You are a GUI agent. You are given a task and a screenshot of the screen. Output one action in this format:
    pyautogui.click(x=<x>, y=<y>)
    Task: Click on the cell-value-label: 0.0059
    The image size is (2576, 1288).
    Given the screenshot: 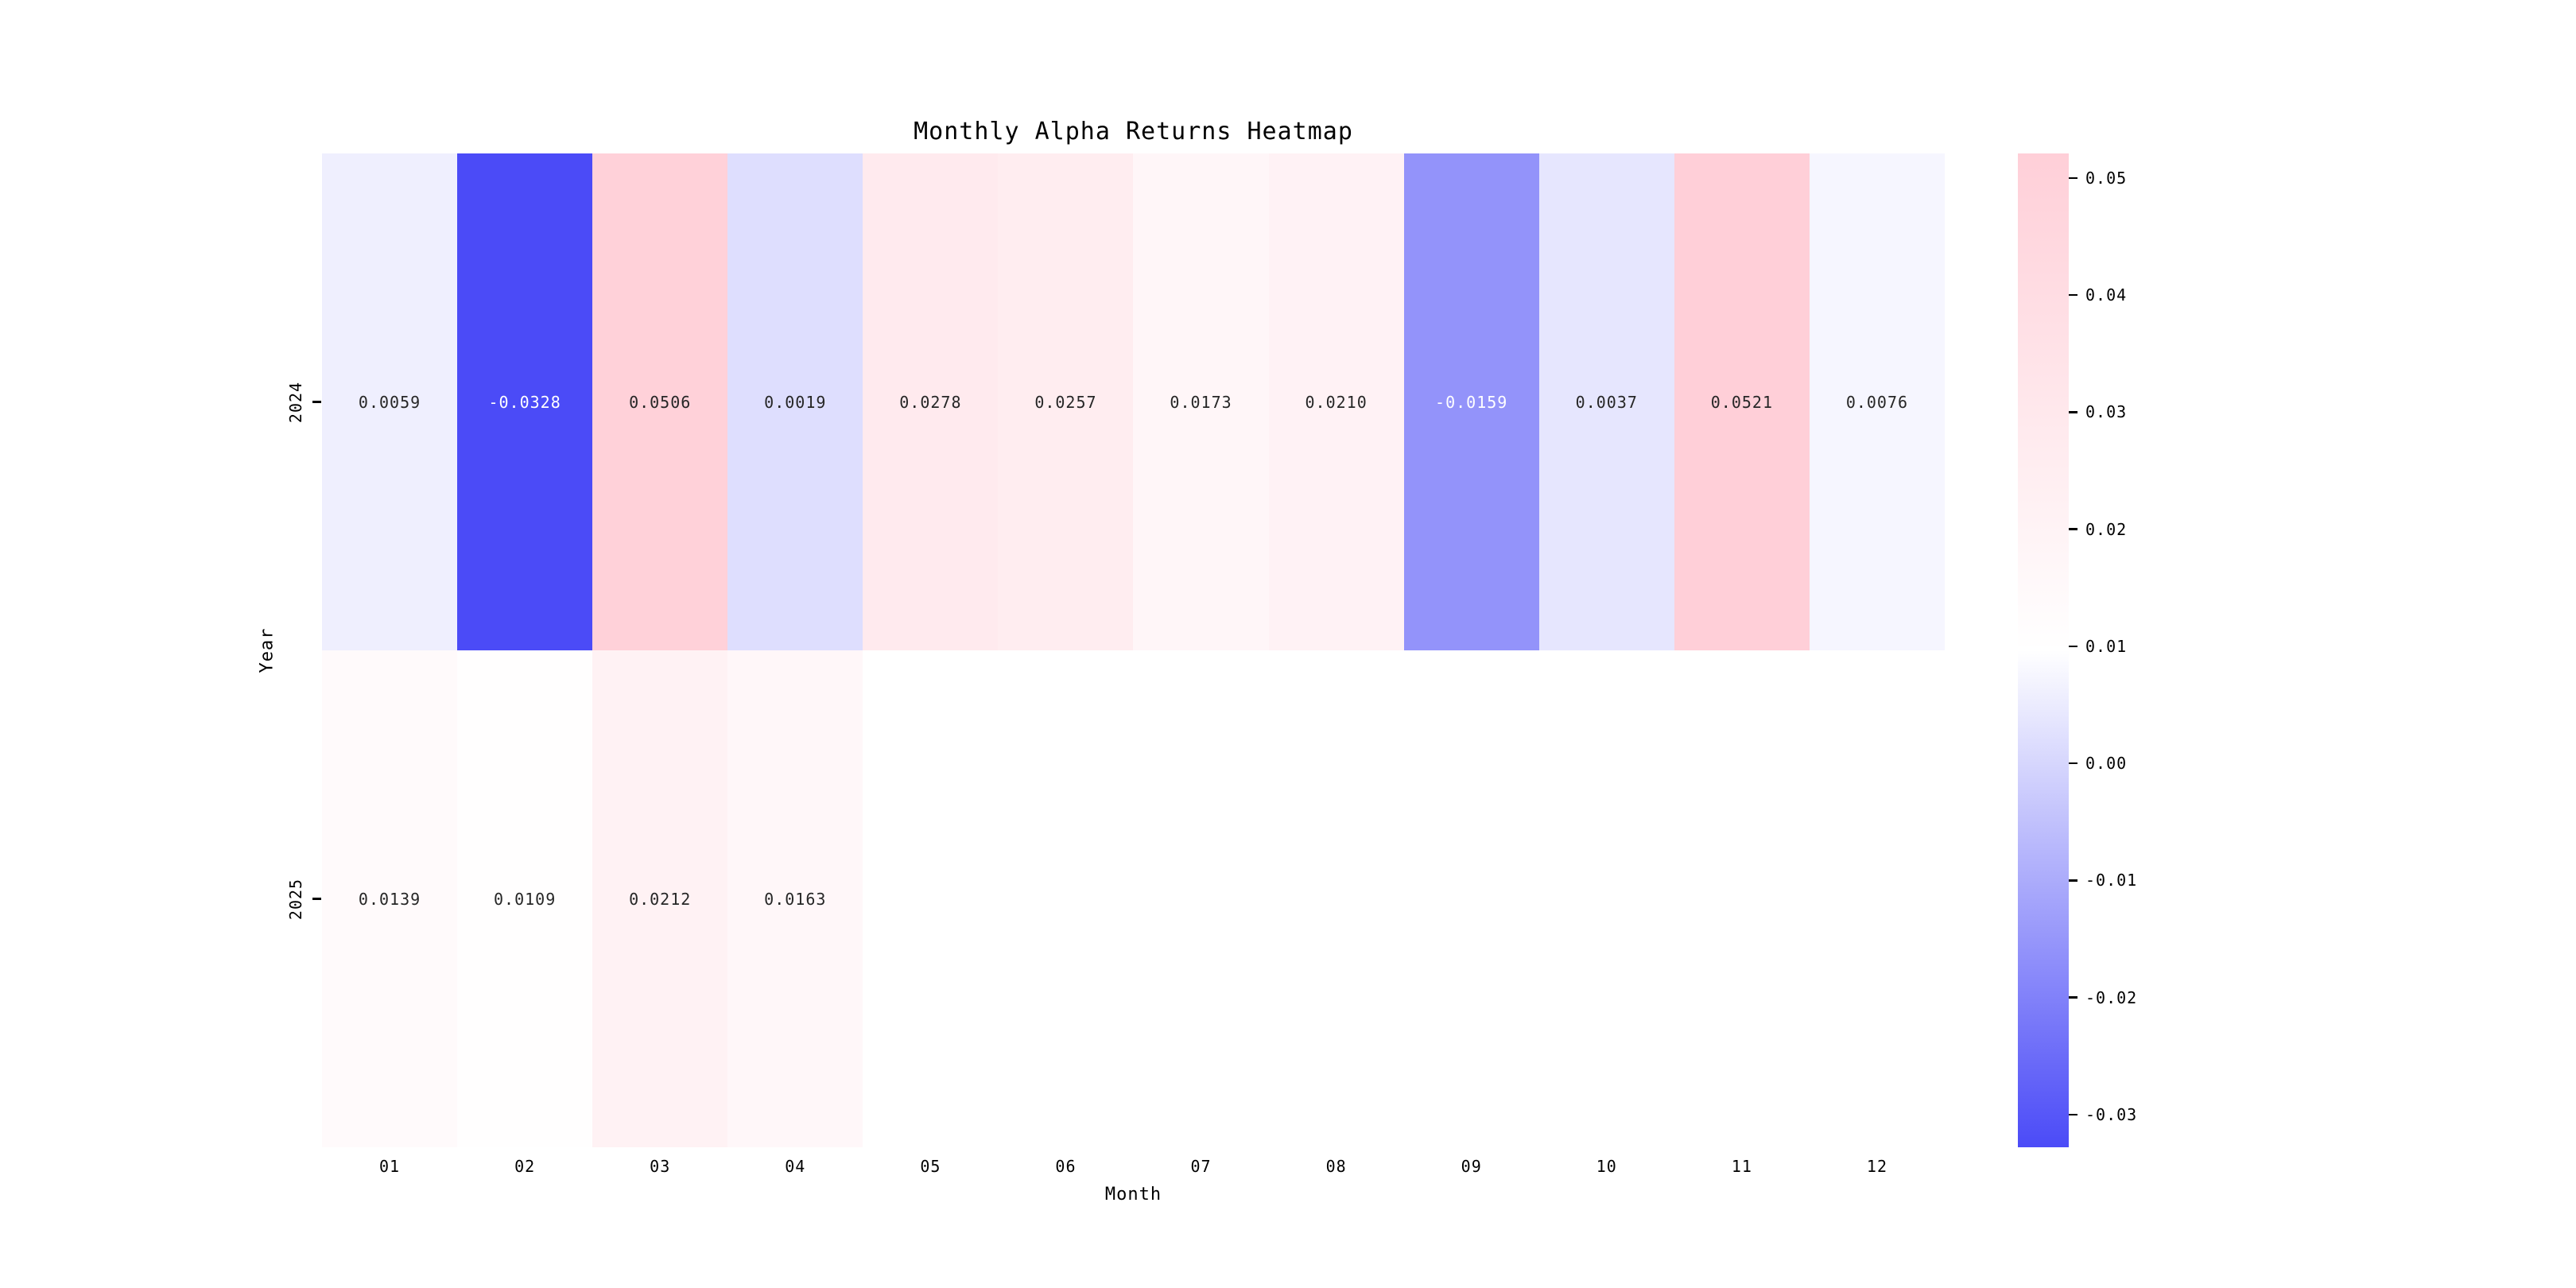 What is the action you would take?
    pyautogui.click(x=390, y=402)
    